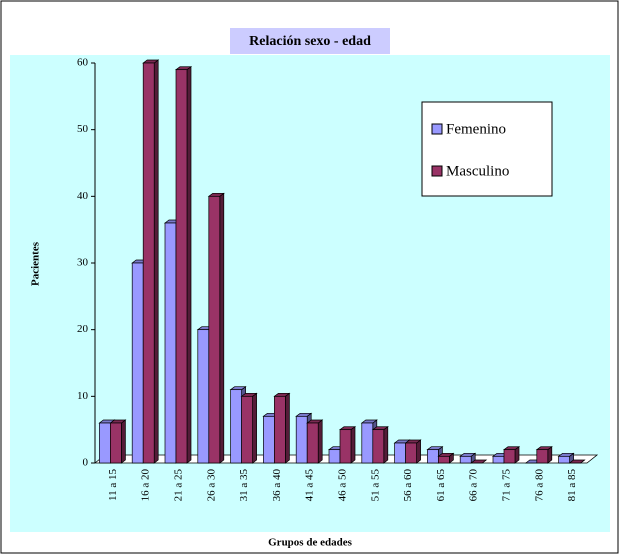 Image resolution: width=619 pixels, height=559 pixels. Describe the element at coordinates (83, 329) in the screenshot. I see `y-tick-label: 20` at that location.